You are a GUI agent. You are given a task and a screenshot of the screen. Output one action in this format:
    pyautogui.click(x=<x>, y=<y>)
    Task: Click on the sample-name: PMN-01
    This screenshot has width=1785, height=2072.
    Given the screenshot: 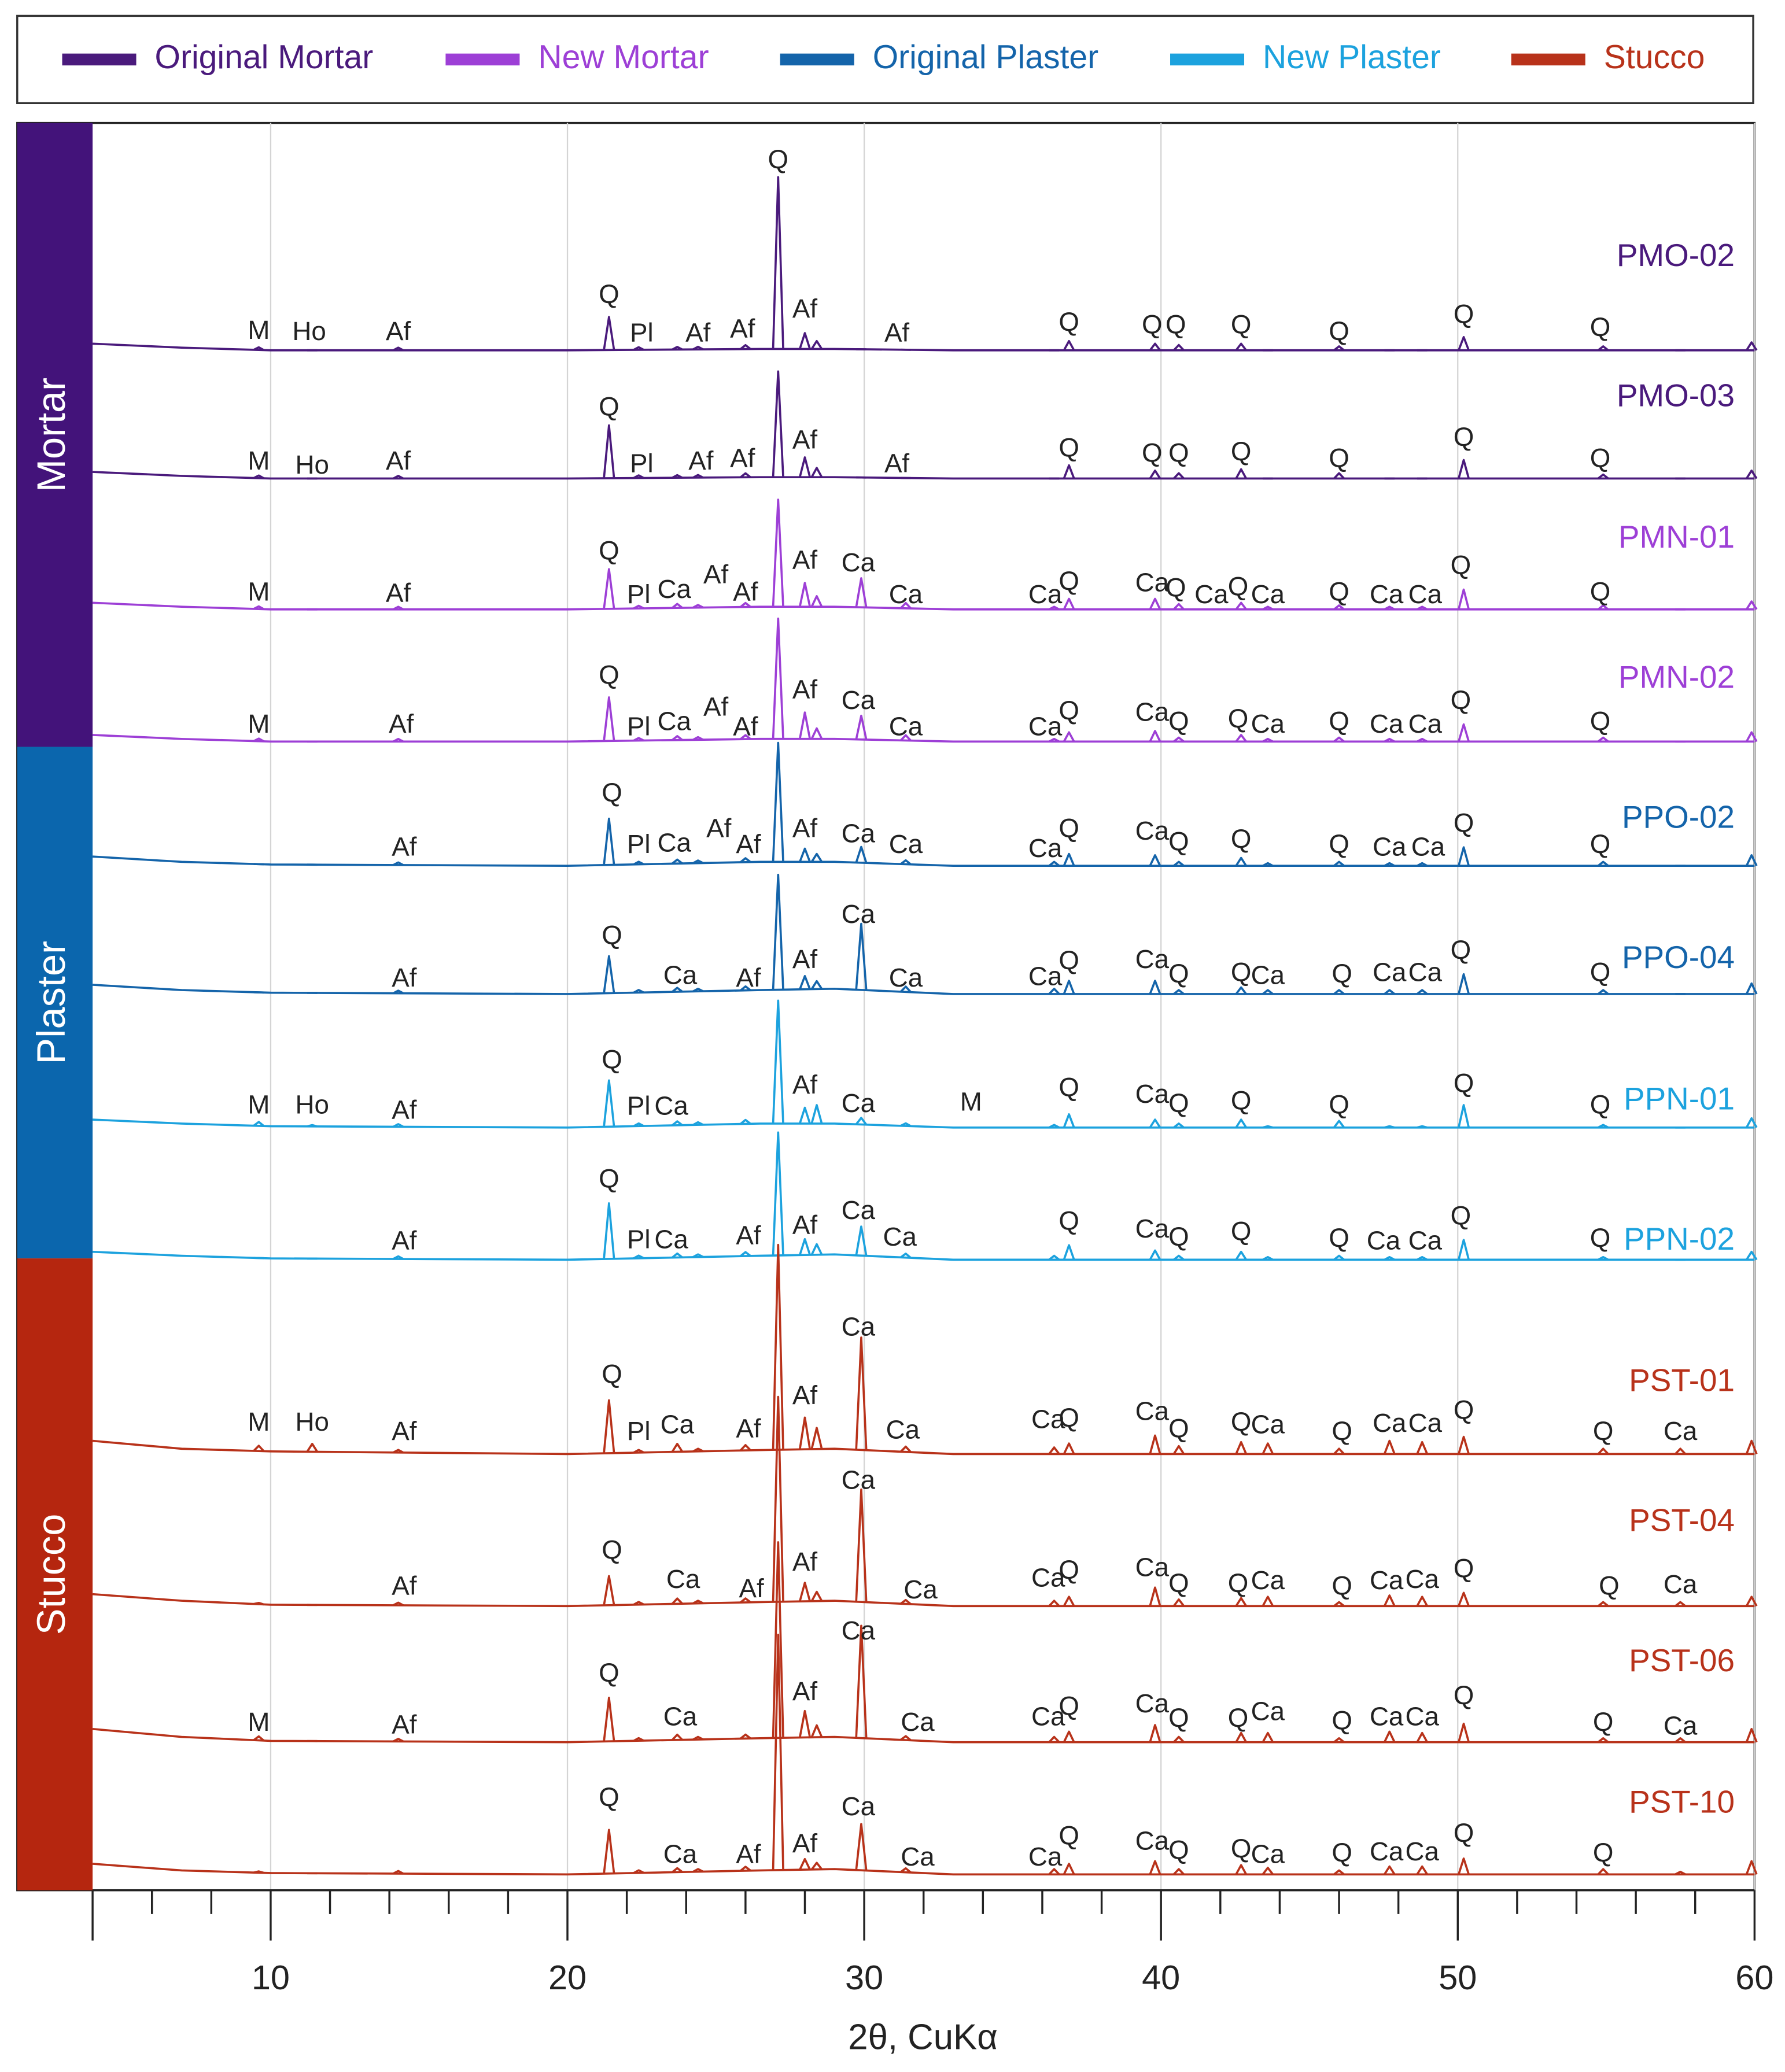 What is the action you would take?
    pyautogui.click(x=1676, y=537)
    